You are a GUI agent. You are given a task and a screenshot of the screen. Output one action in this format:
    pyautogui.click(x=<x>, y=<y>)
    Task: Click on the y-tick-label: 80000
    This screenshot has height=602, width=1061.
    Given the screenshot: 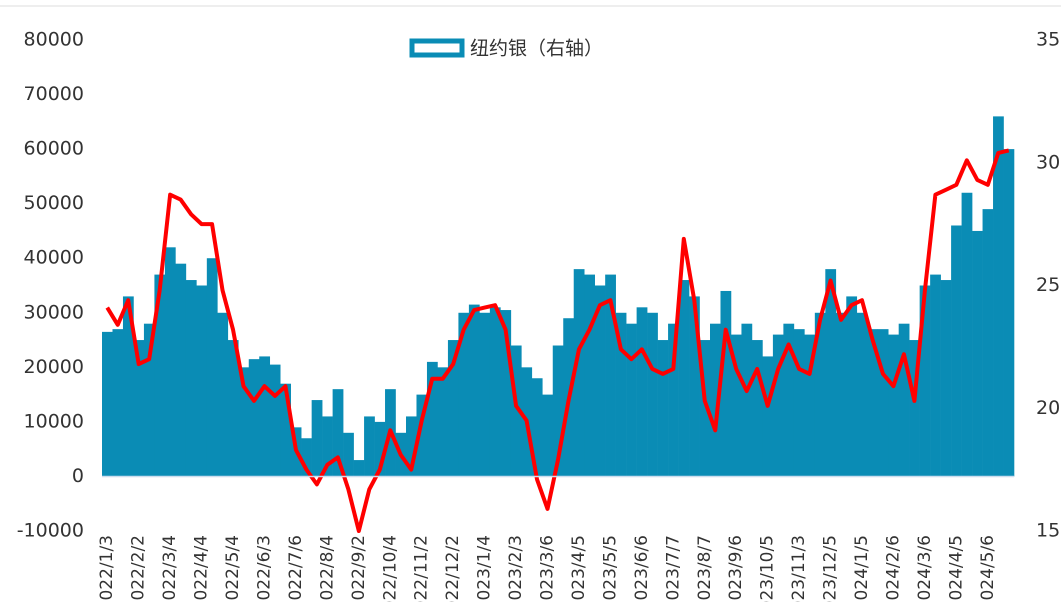 What is the action you would take?
    pyautogui.click(x=54, y=40)
    